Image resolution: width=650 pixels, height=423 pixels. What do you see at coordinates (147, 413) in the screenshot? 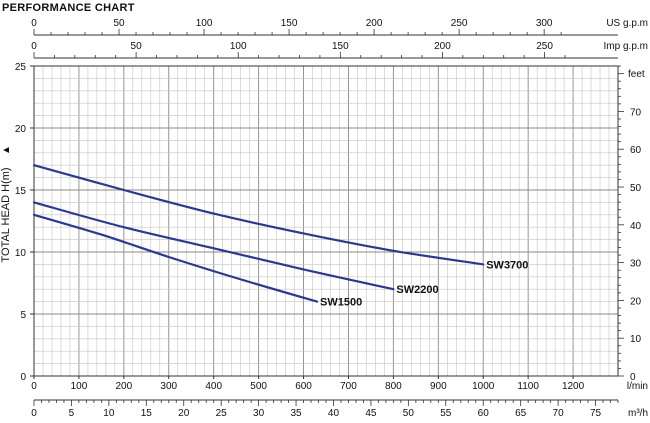
I see `m3h-tick-label: 15` at bounding box center [147, 413].